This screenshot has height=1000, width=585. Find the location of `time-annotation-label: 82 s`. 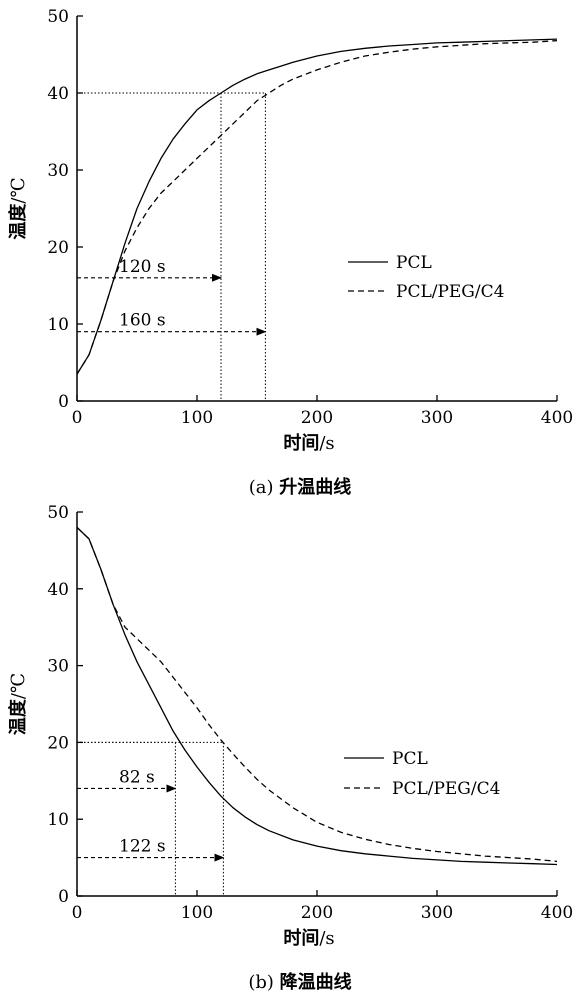

time-annotation-label: 82 s is located at coordinates (137, 777).